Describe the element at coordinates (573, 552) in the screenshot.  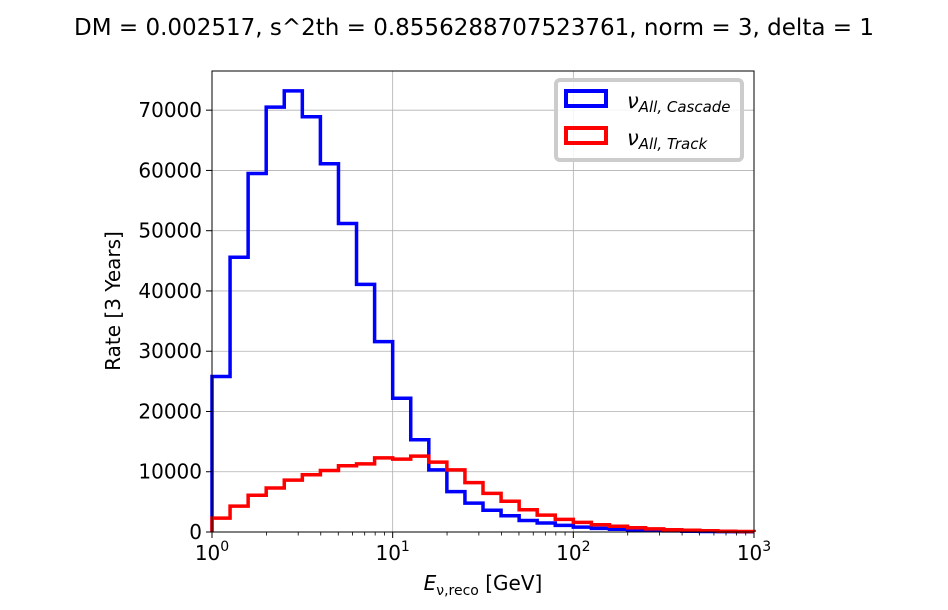
I see `x-tick-label: 10²` at that location.